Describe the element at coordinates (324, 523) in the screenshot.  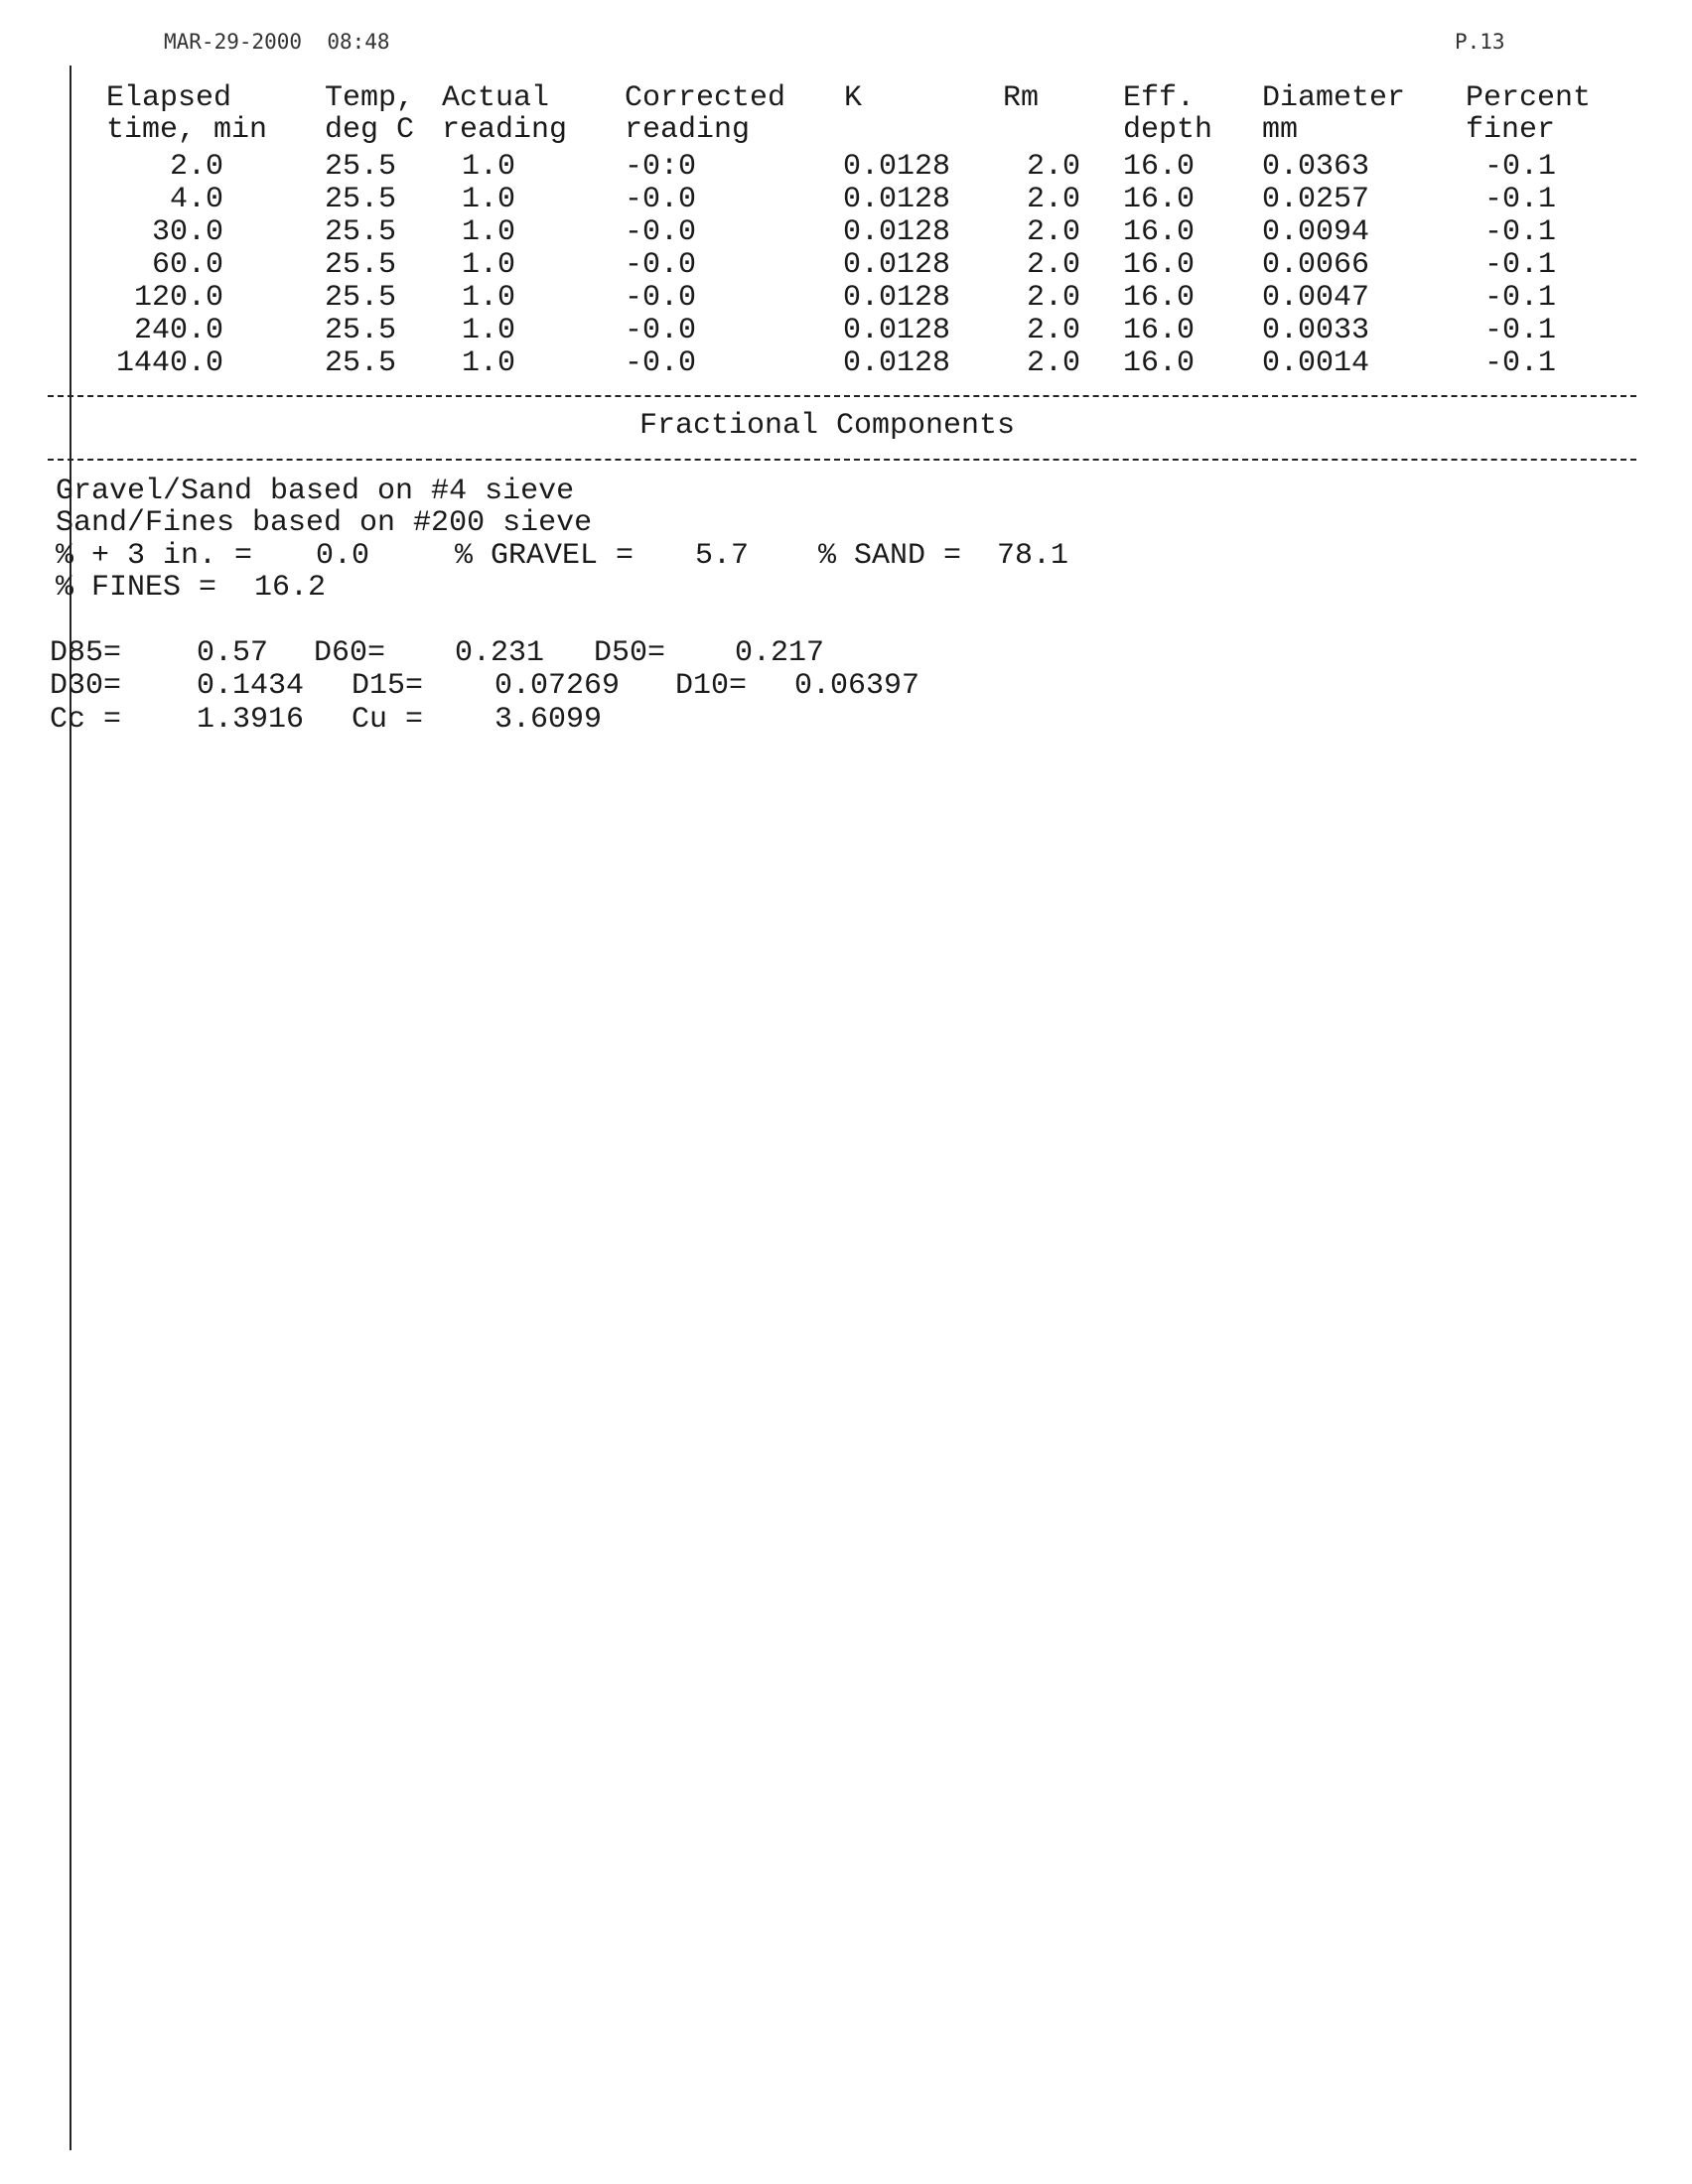
I see `sand-fines-note: Sand/Fines based on #200 sieve` at that location.